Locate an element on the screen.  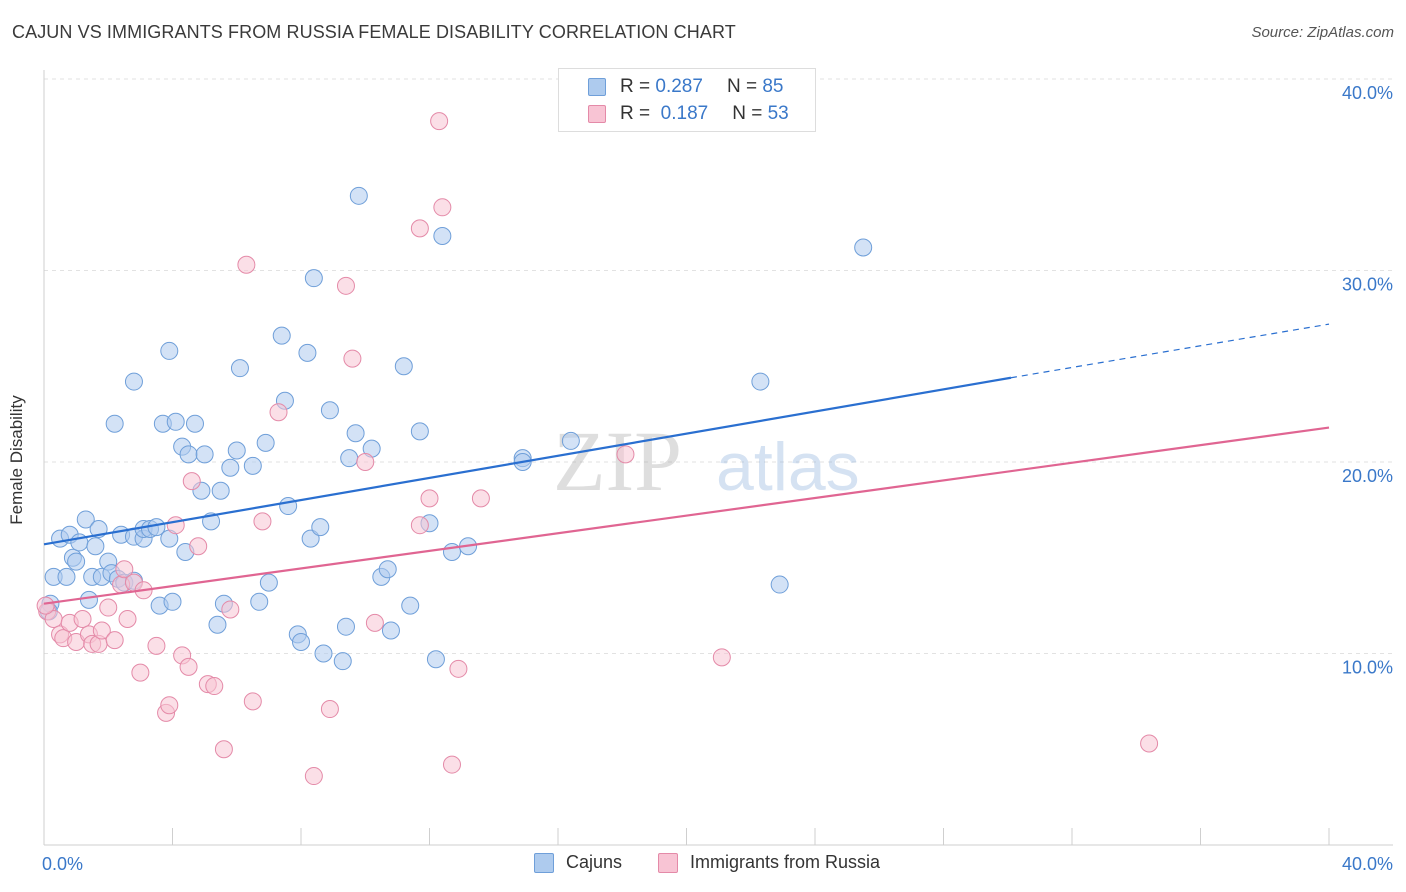
y-tick-labels: 10.0% 20.0% 30.0% 40.0% is located at coordinates (1367, 380).